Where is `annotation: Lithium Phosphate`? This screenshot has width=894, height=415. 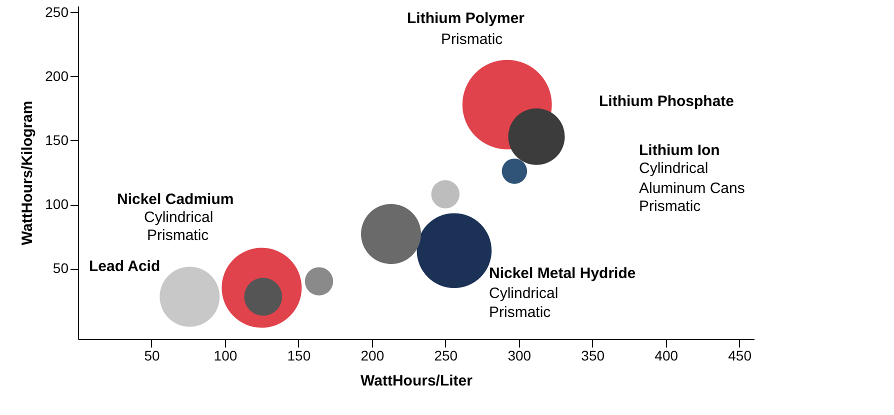
annotation: Lithium Phosphate is located at coordinates (666, 101).